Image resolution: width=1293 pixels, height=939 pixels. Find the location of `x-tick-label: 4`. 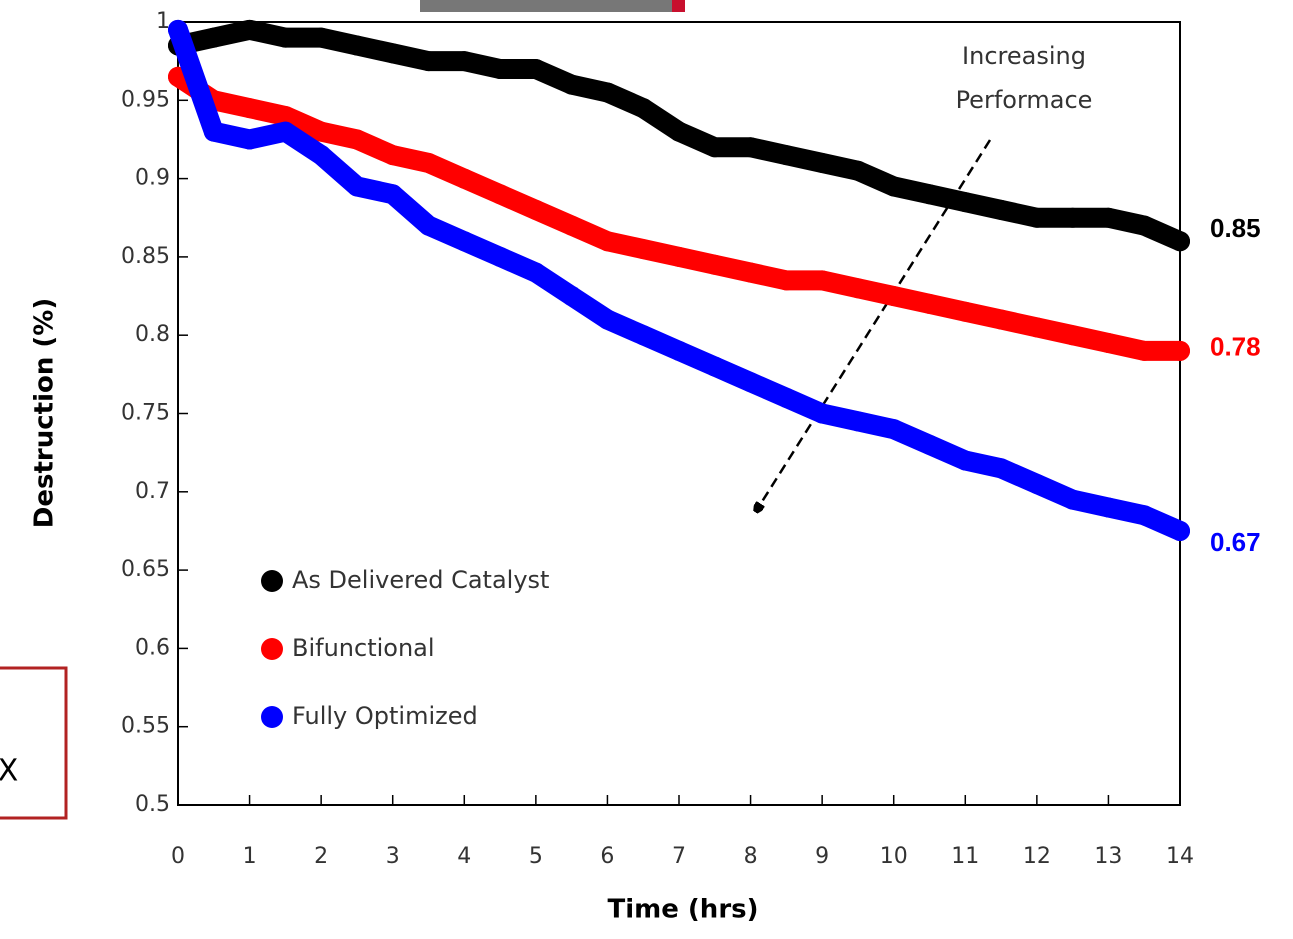

x-tick-label: 4 is located at coordinates (464, 856).